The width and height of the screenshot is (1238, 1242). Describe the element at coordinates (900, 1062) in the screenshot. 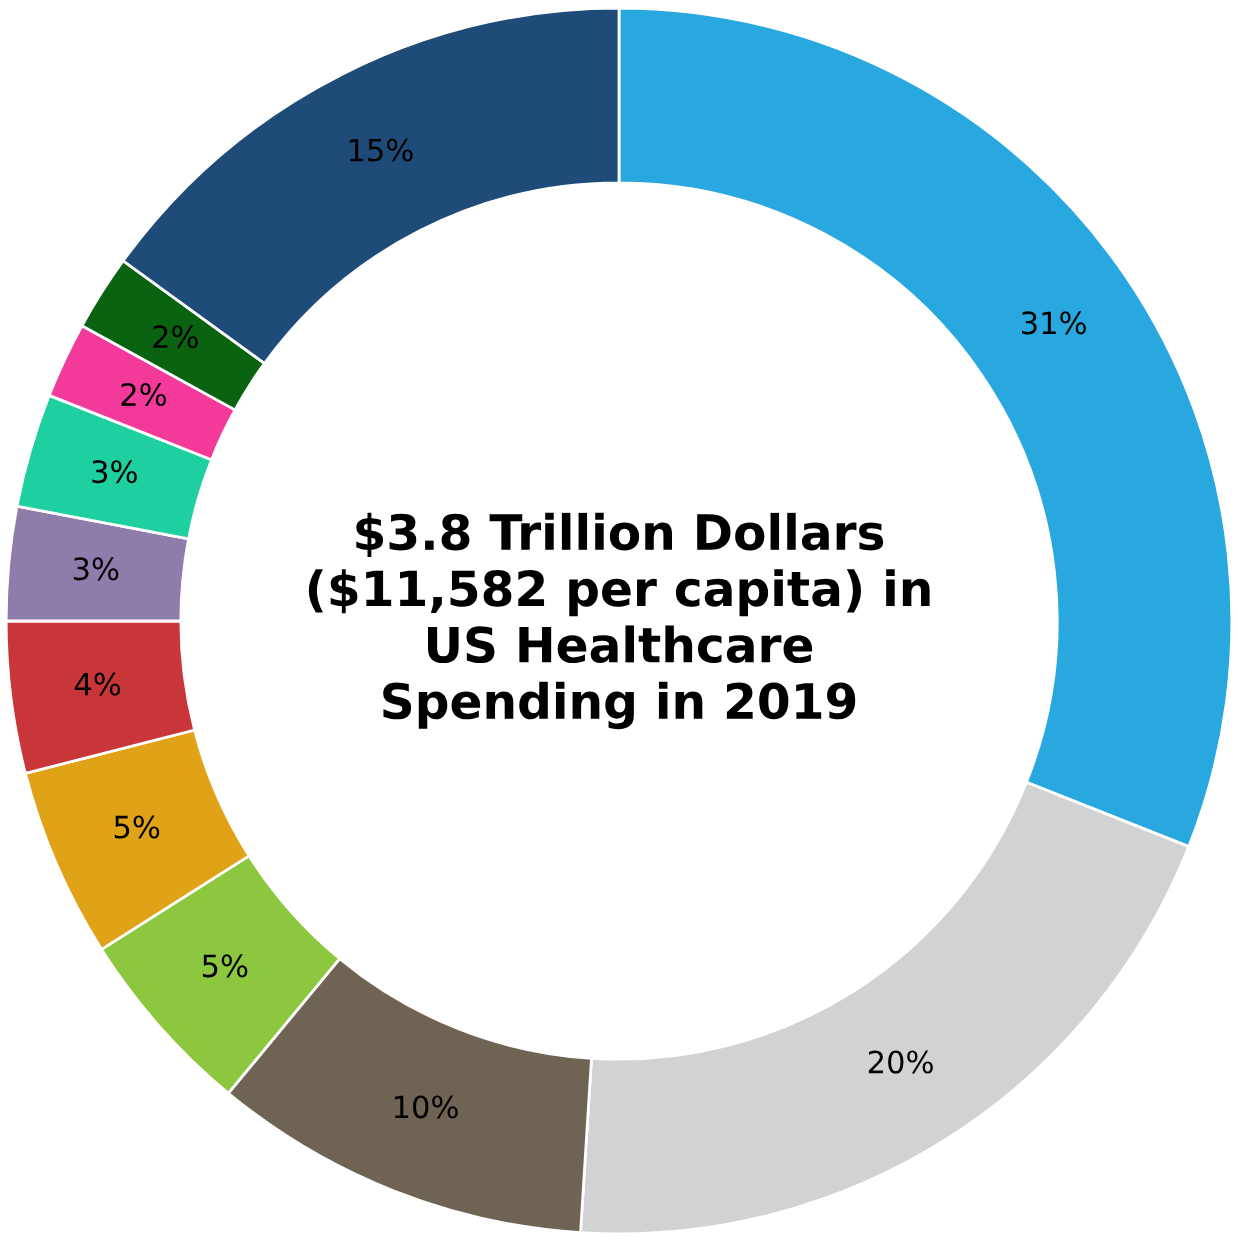

I see `data-label: 20%` at that location.